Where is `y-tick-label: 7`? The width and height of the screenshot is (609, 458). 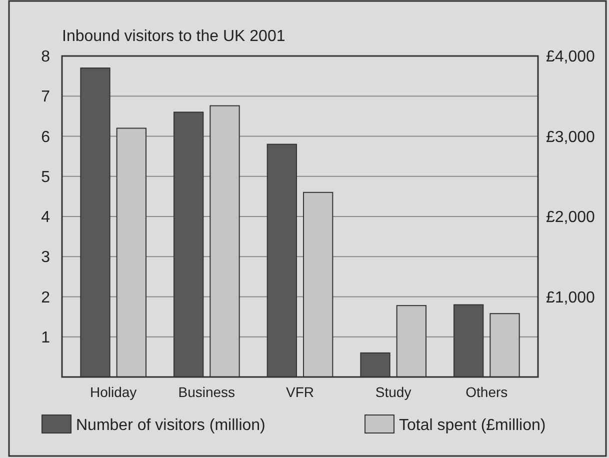
y-tick-label: 7 is located at coordinates (45, 97).